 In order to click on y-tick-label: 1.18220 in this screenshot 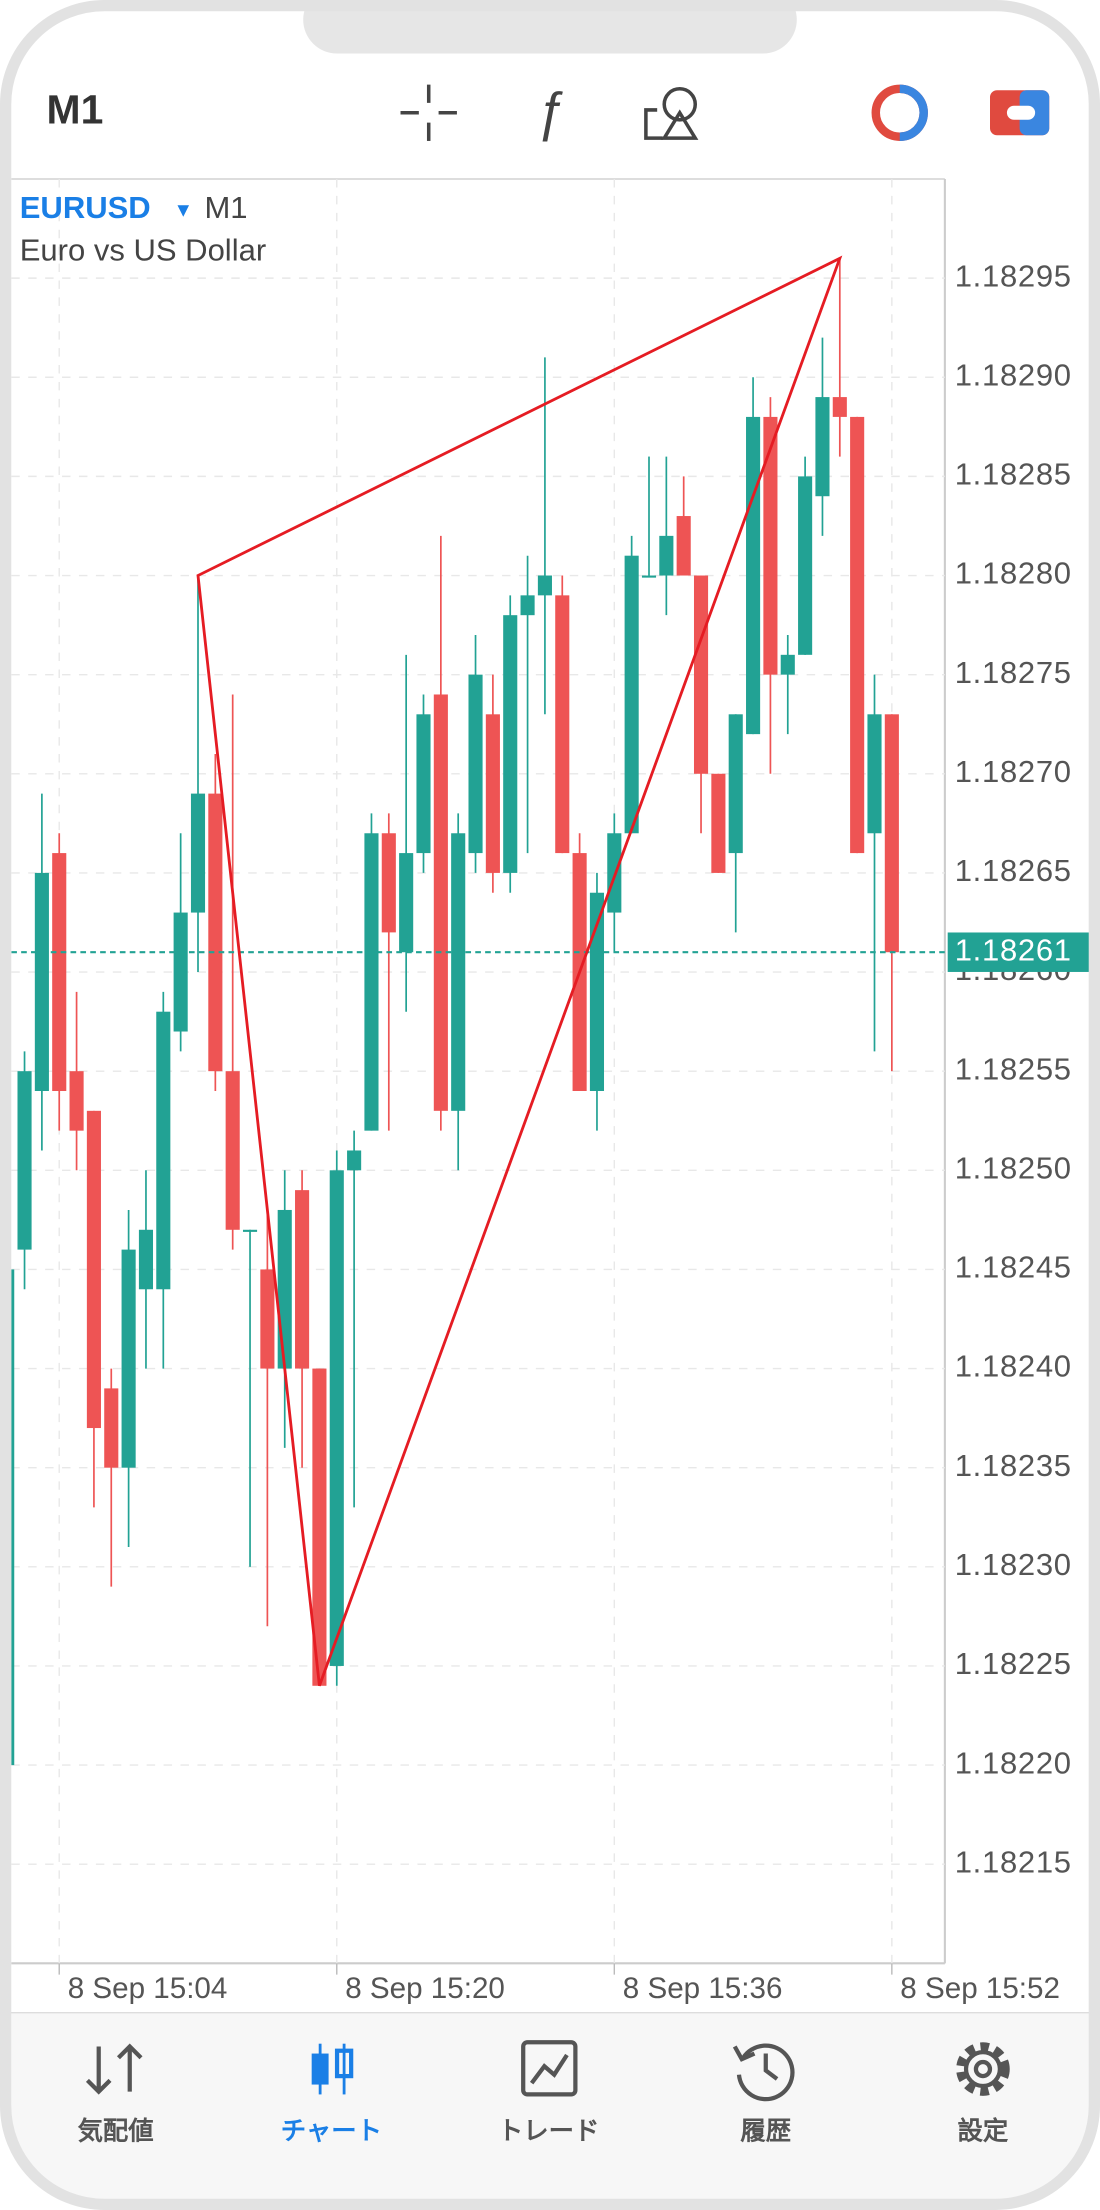, I will do `click(1013, 1762)`.